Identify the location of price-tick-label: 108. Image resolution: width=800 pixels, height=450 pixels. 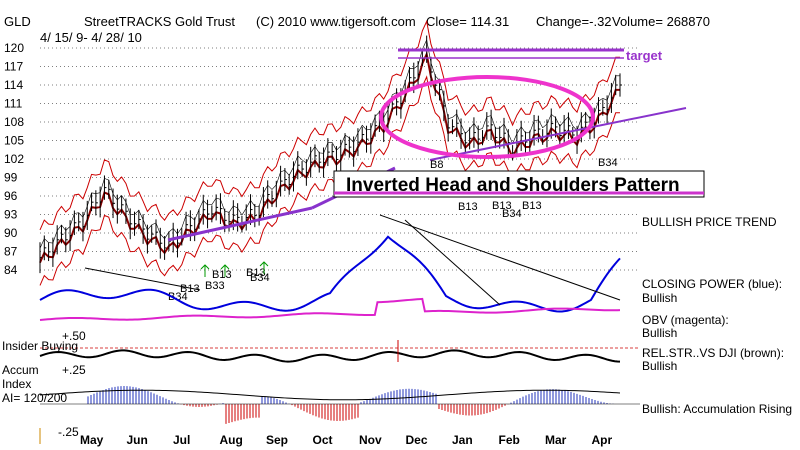
(14, 122).